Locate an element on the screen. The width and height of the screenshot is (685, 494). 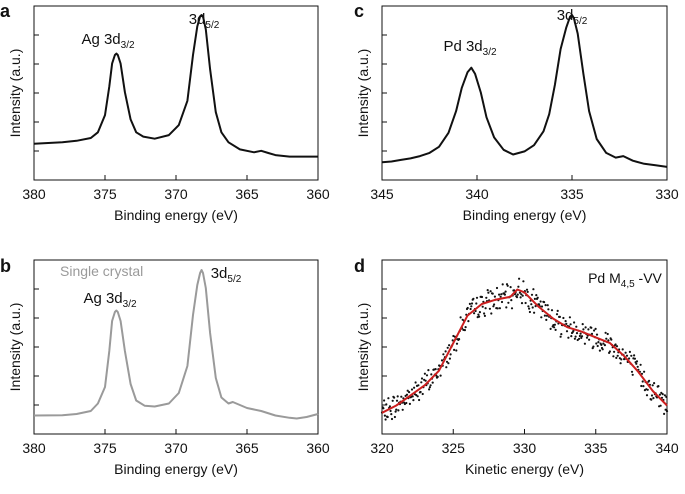
x-tick-label: 325 is located at coordinates (454, 448).